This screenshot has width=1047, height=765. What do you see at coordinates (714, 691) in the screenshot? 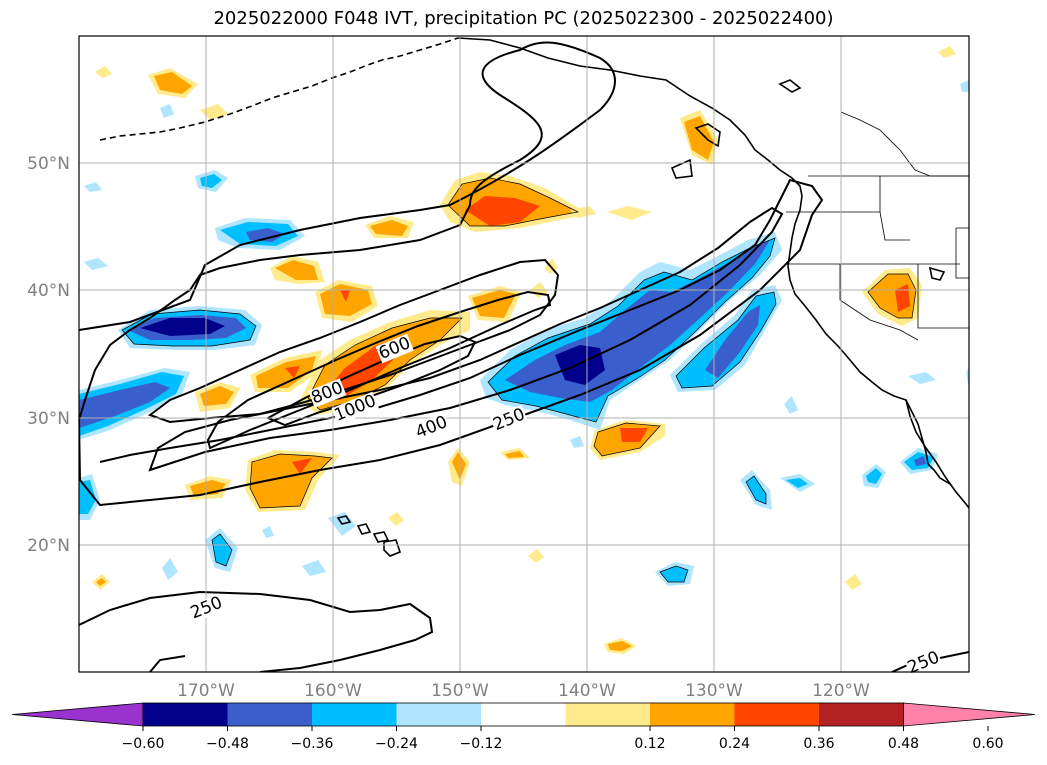
I see `lon-label: 130°W` at bounding box center [714, 691].